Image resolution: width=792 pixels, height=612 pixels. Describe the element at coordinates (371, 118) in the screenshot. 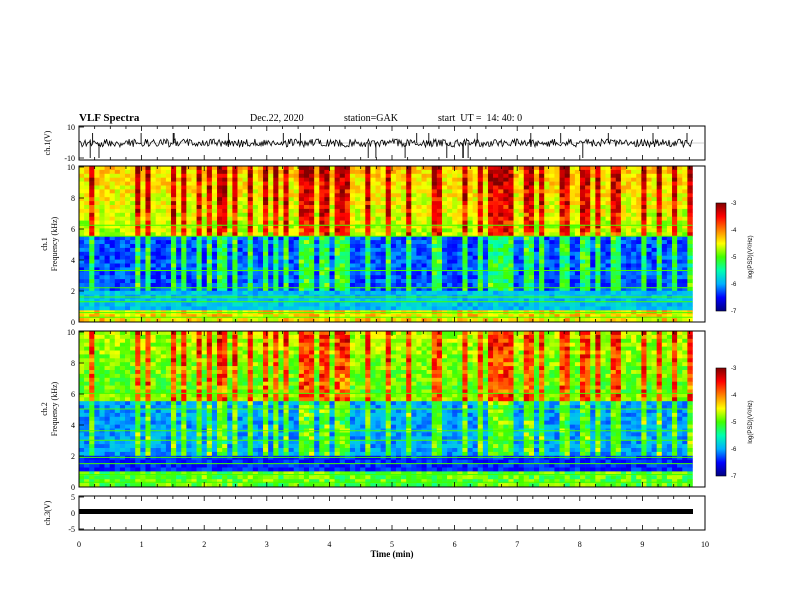

I see `station-label: station=GAK` at that location.